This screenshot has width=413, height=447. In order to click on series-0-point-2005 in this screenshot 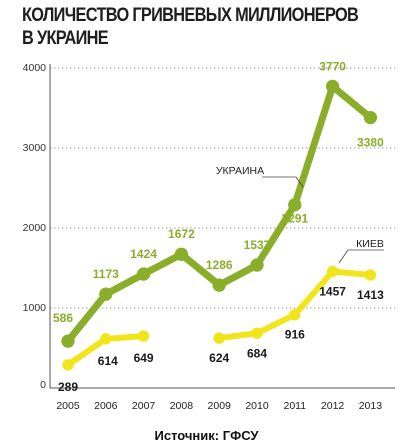, I will do `click(68, 341)`.